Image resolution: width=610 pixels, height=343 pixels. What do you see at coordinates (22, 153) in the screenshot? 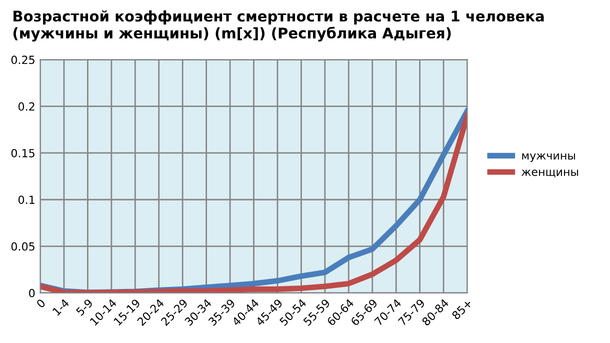
I see `y-tick-label: 0.15` at bounding box center [22, 153].